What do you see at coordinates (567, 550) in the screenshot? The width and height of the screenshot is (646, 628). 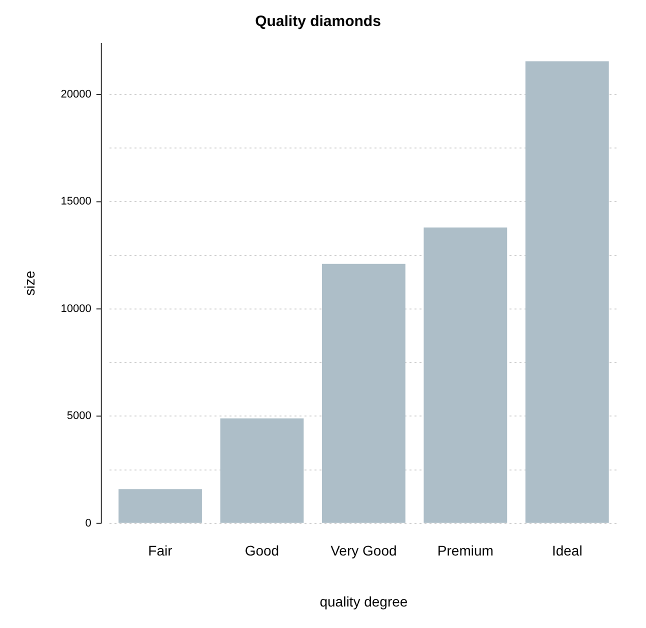 I see `x-tick-label: Ideal` at bounding box center [567, 550].